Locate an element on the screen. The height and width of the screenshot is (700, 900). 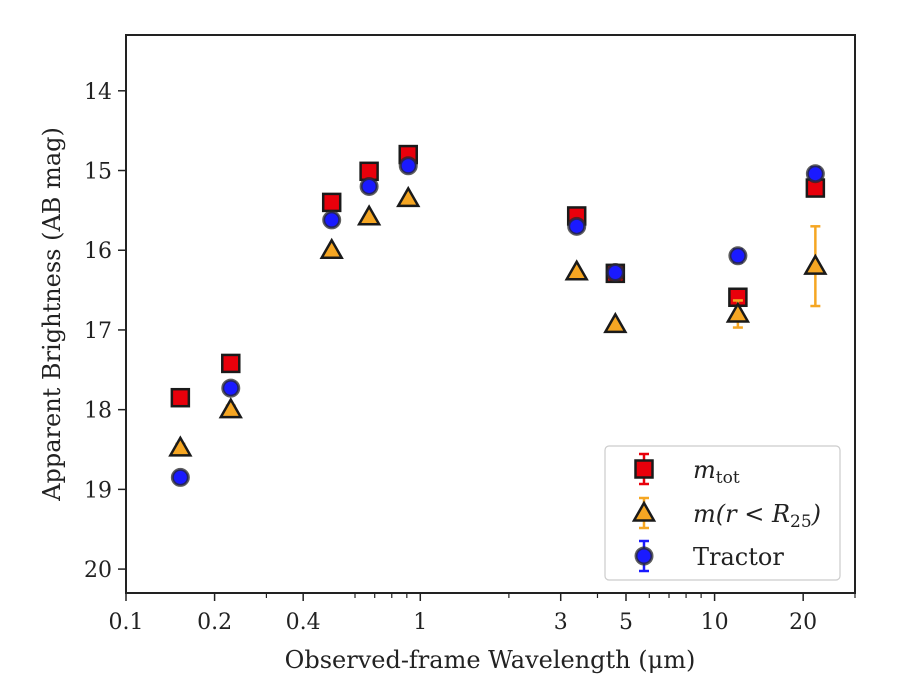
x-tick-label: 1 is located at coordinates (420, 622).